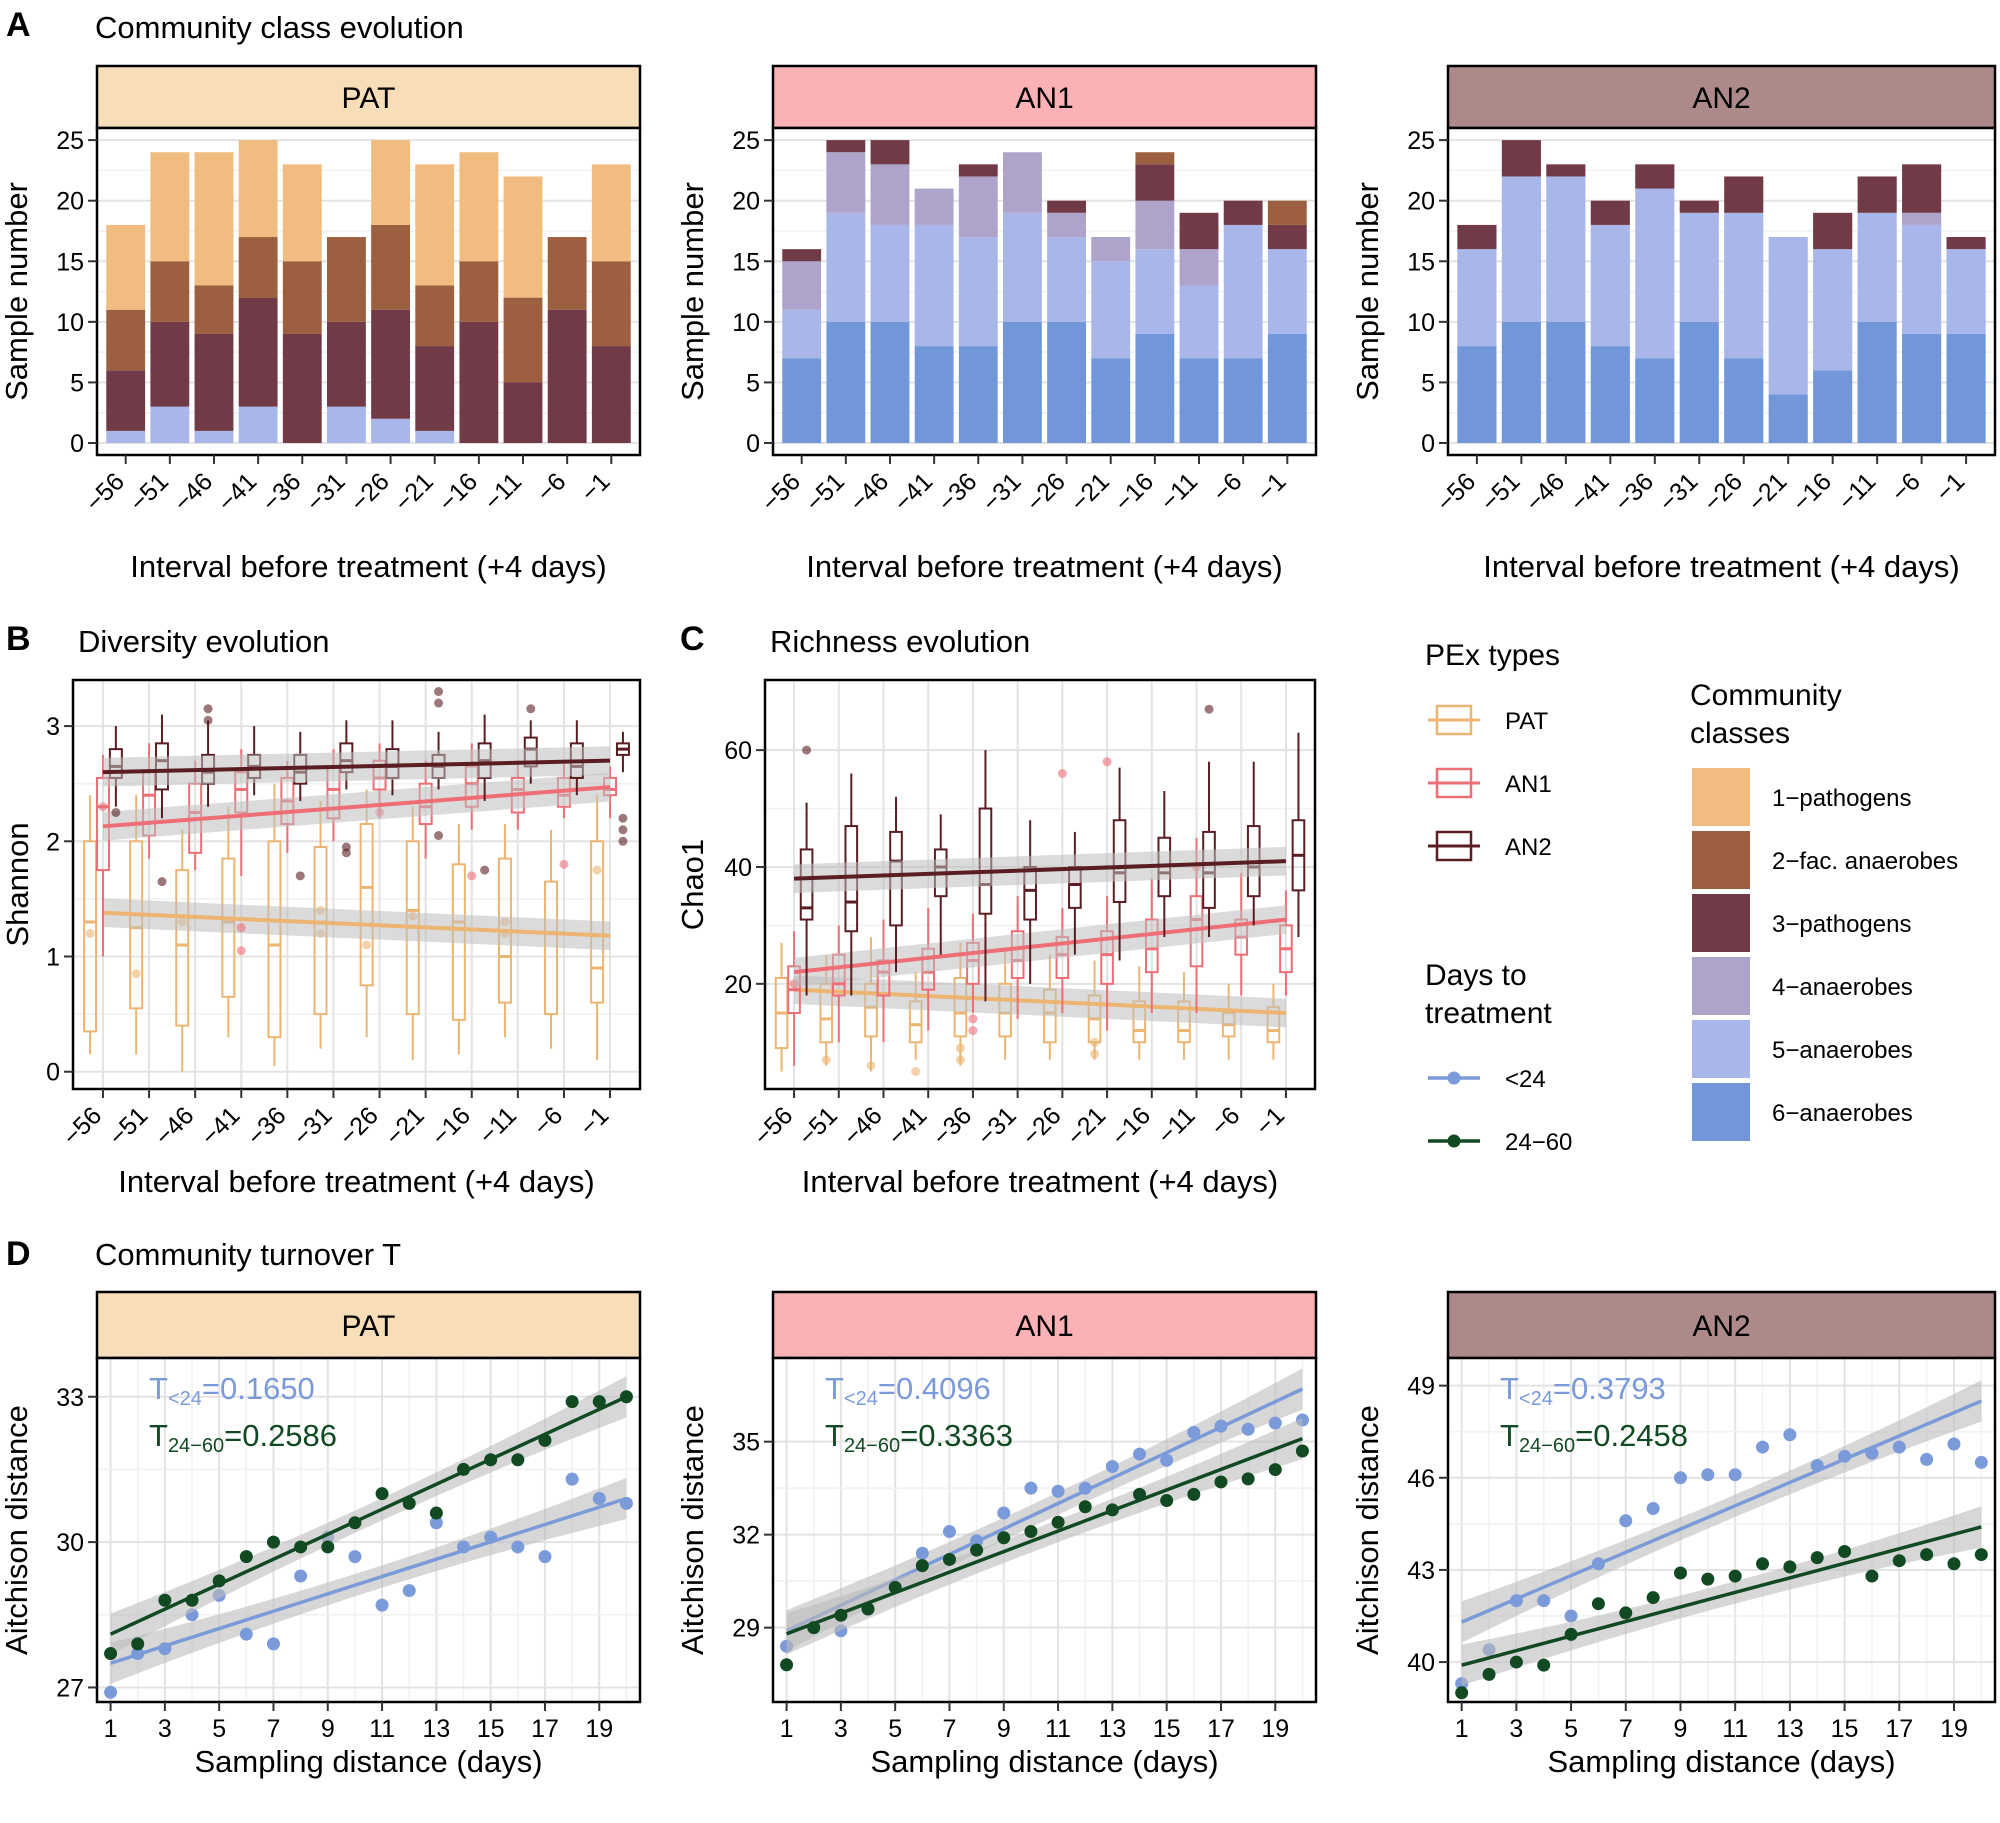 The width and height of the screenshot is (2000, 1823). What do you see at coordinates (599, 1729) in the screenshot?
I see `x-tick-label: 19` at bounding box center [599, 1729].